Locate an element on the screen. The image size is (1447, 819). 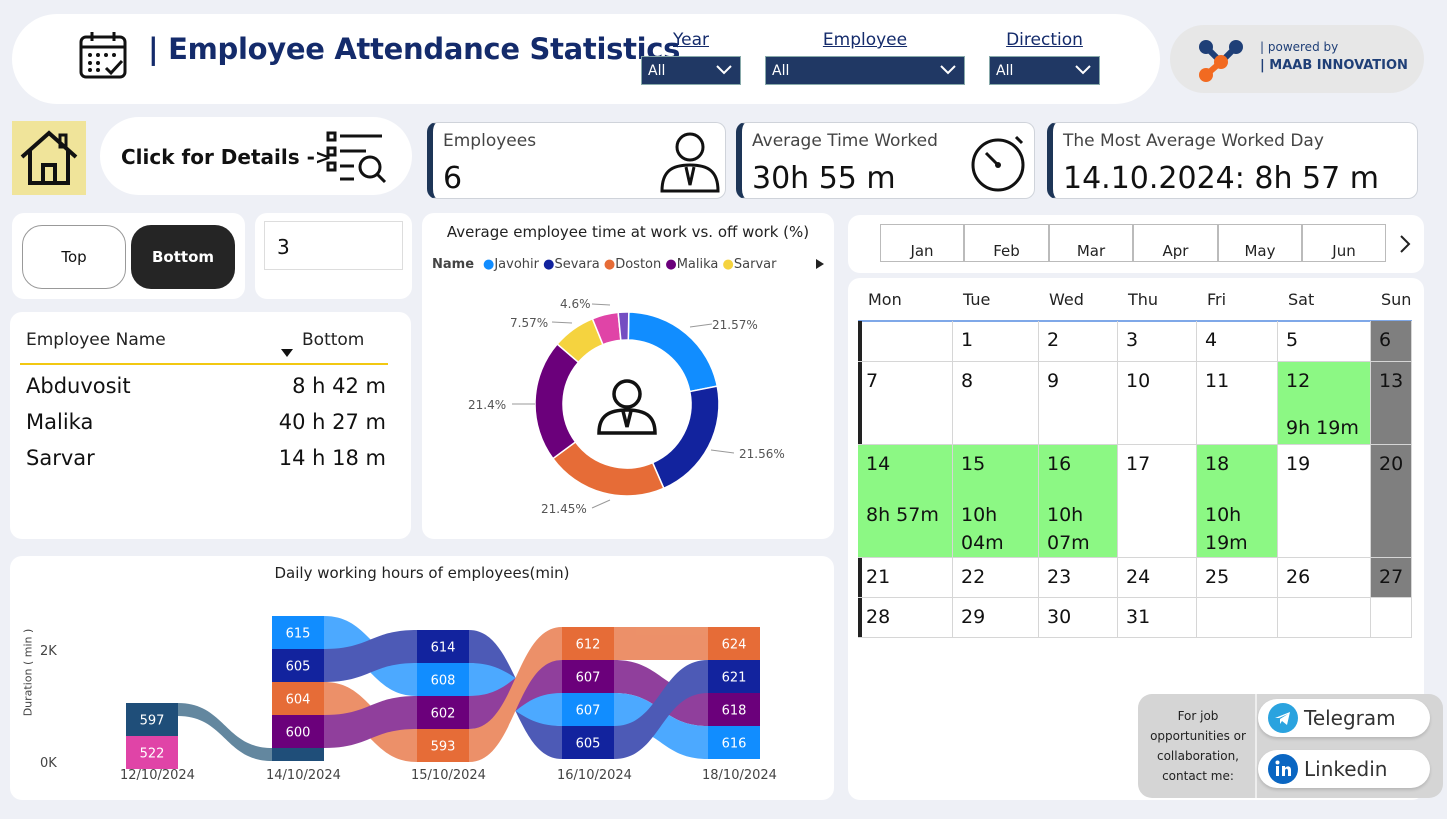
donut-slice-doston is located at coordinates (608, 468).